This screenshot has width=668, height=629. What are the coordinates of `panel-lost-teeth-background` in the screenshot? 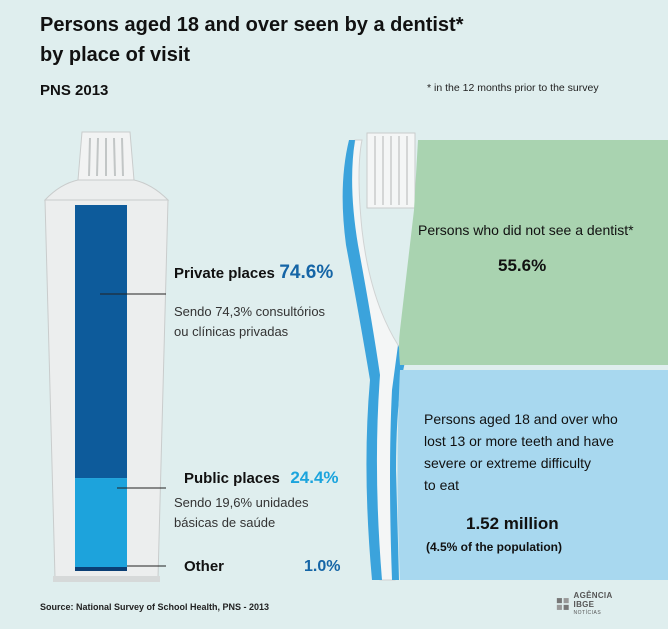 It's located at (532, 475).